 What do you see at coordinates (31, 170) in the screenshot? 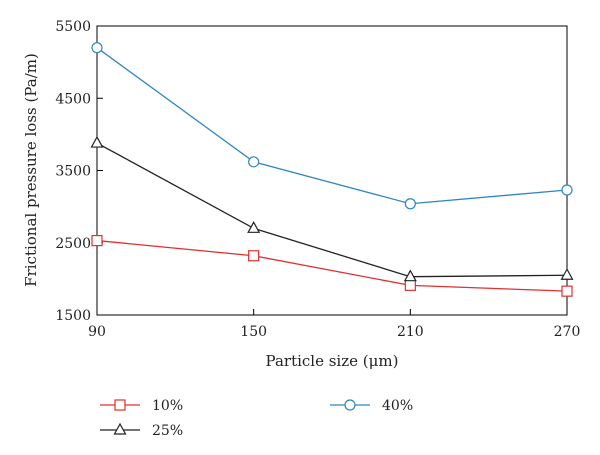
I see `y-axis-label: Frictional pressure loss (Pa/m)` at bounding box center [31, 170].